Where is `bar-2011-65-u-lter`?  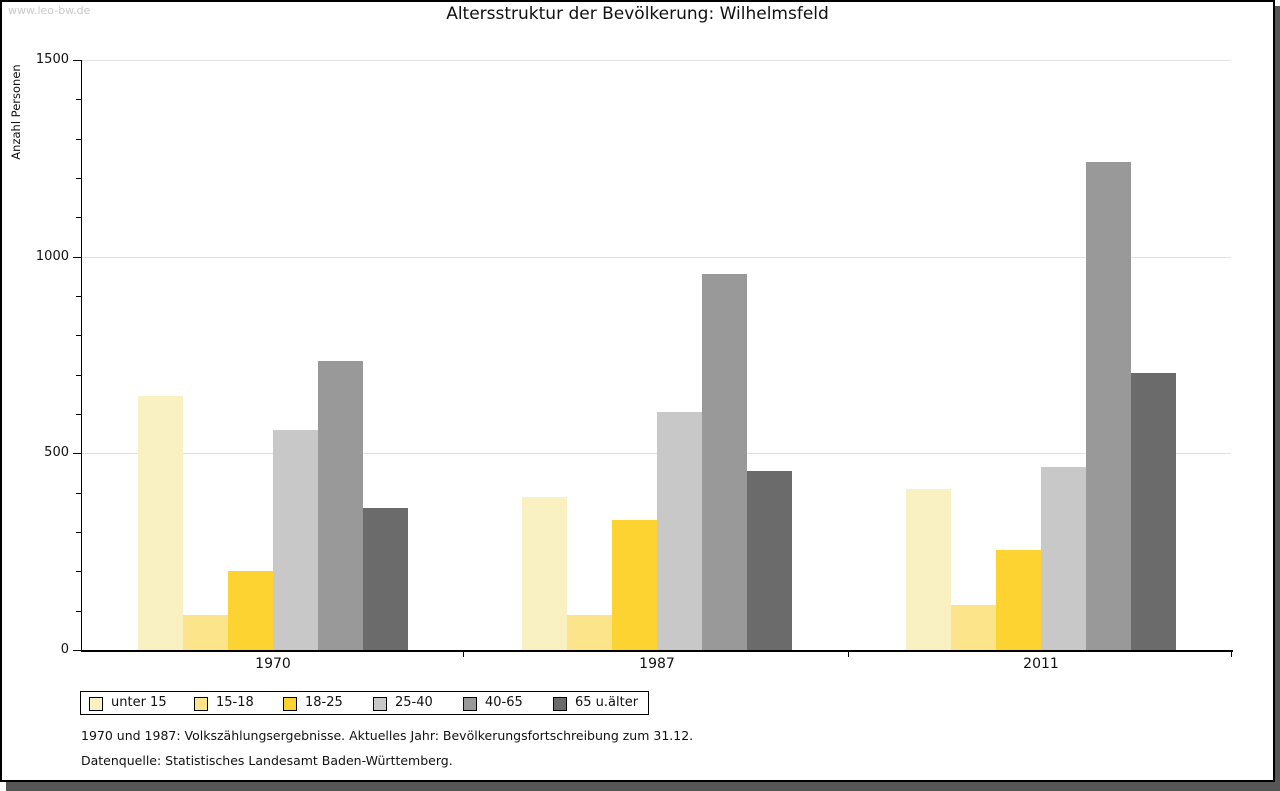 bar-2011-65-u-lter is located at coordinates (1153, 511).